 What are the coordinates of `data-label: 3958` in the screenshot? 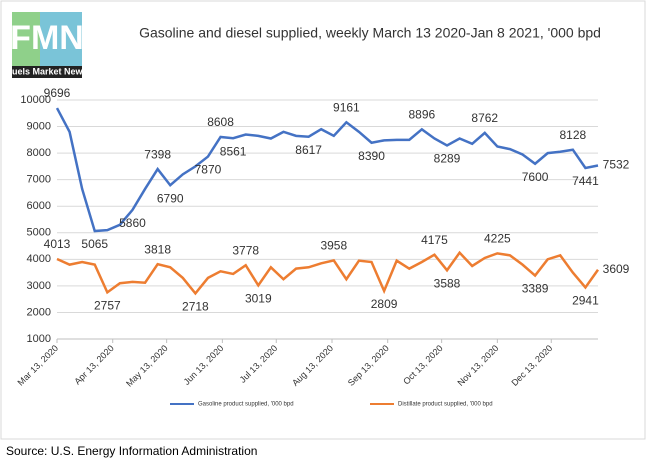 It's located at (333, 246).